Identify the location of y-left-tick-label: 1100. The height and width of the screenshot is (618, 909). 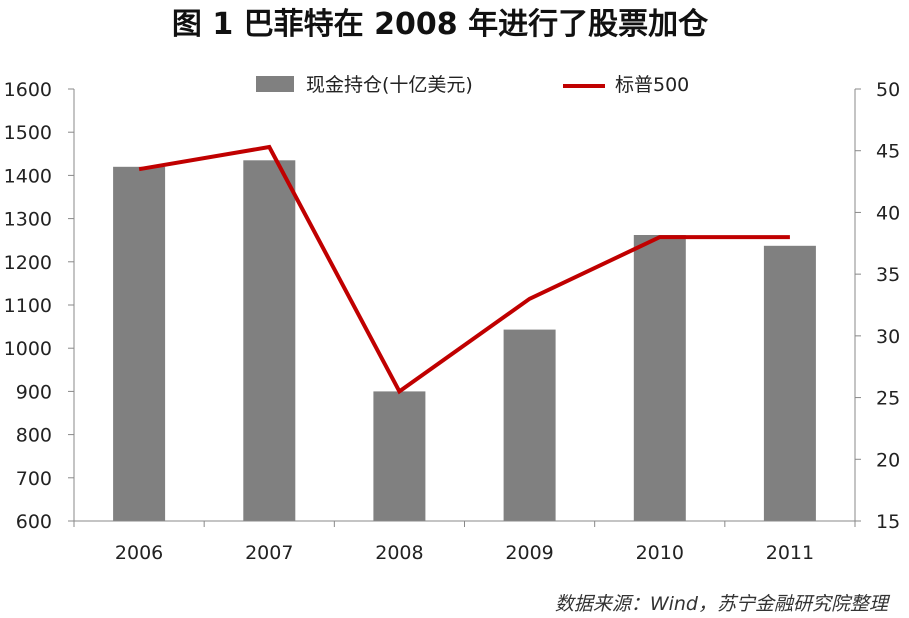
(28, 306).